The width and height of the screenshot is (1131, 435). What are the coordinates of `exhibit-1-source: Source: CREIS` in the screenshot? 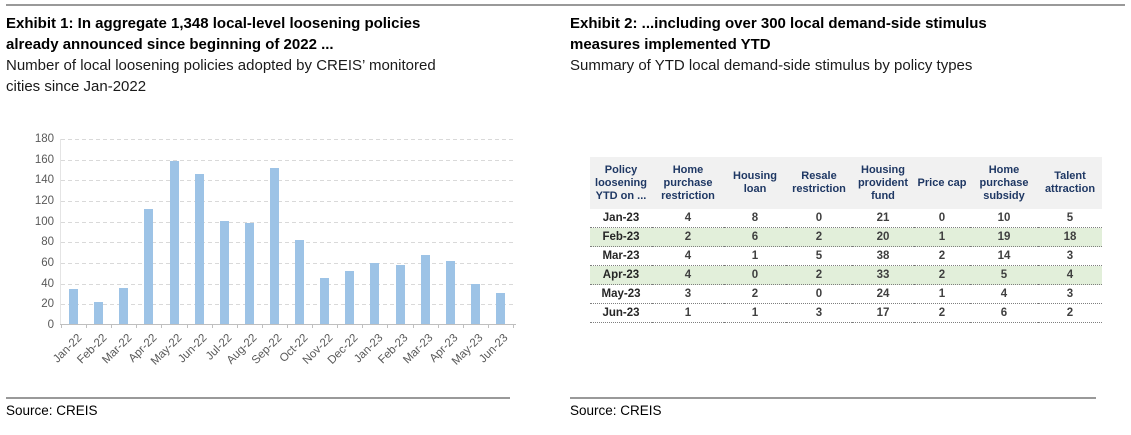 It's located at (52, 410).